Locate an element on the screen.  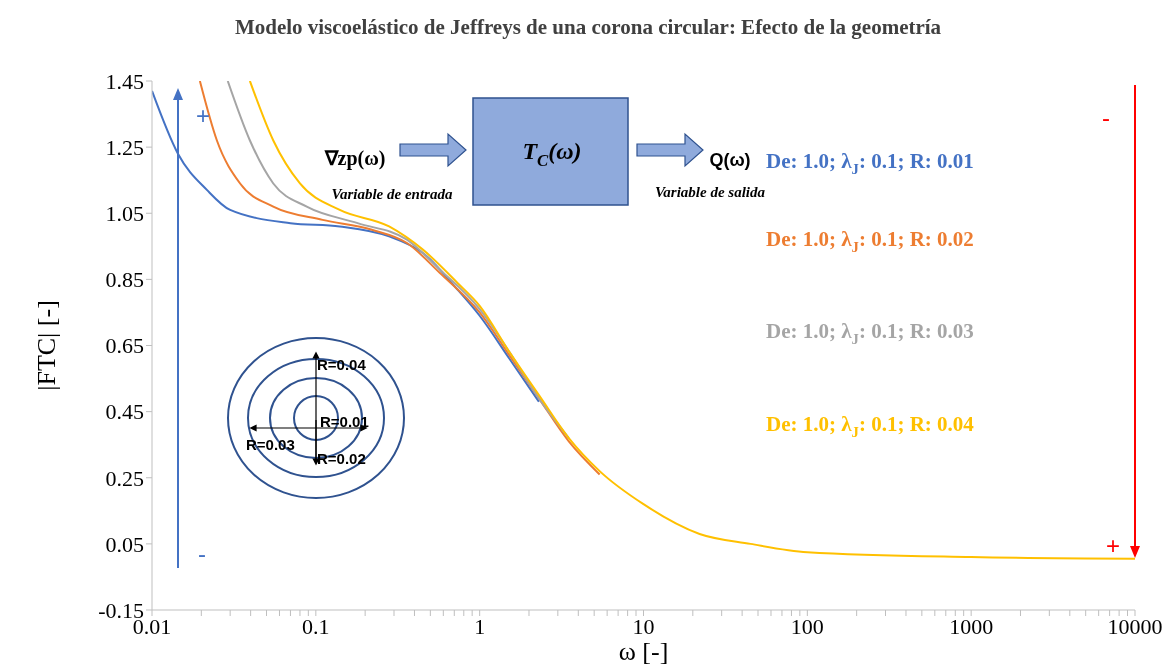
y-tick-label: 0.45 is located at coordinates (124, 412).